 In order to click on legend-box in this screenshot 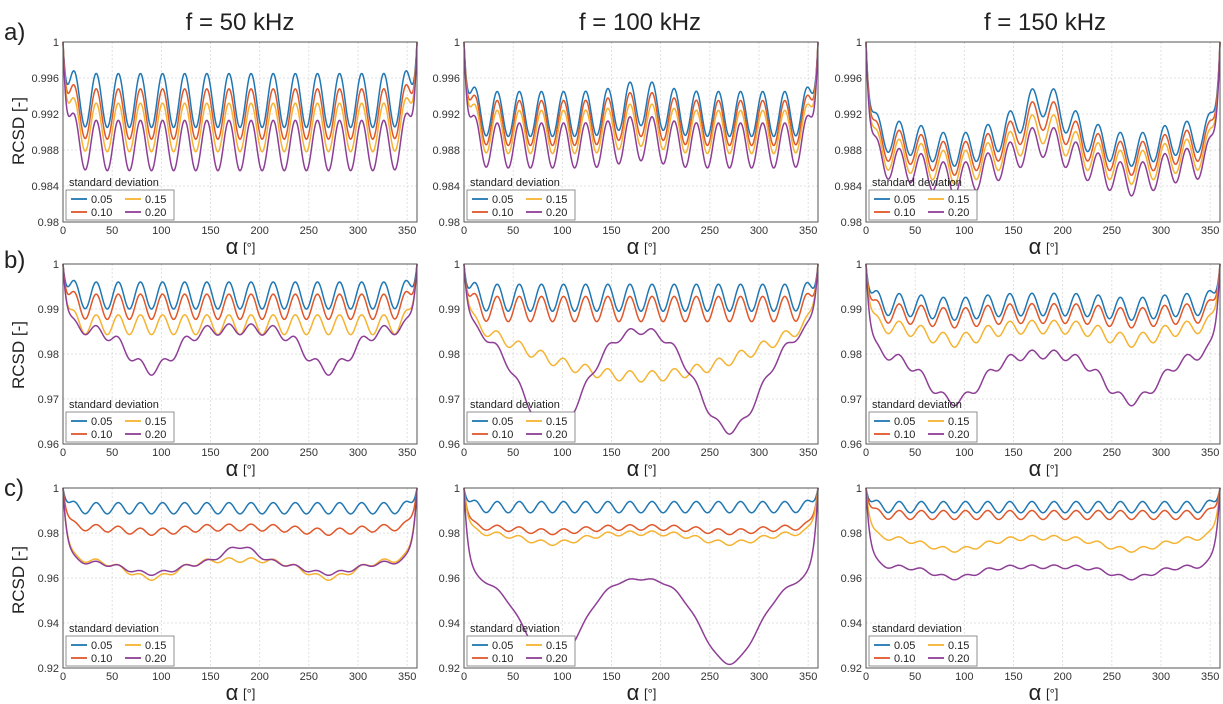, I will do `click(923, 651)`.